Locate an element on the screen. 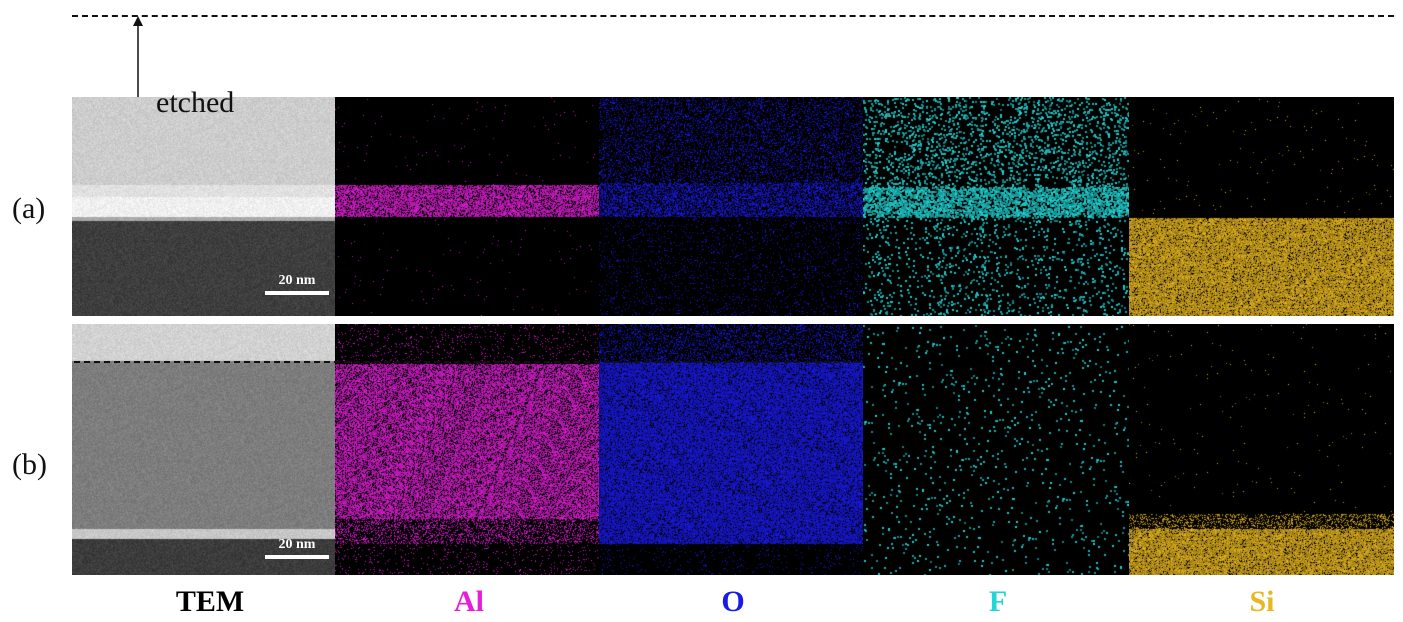 This screenshot has width=1403, height=622. scale-bar-b-label: 20 nm is located at coordinates (297, 544).